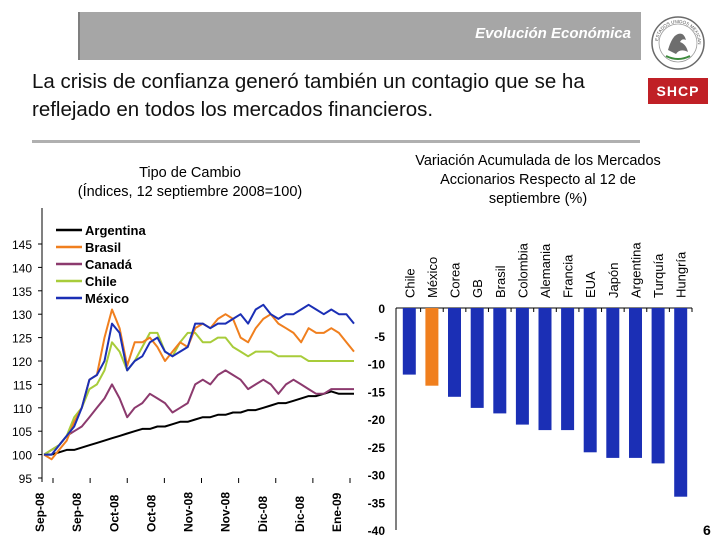 This screenshot has height=540, width=720. What do you see at coordinates (635, 270) in the screenshot?
I see `stock-category-label: Argentina` at bounding box center [635, 270].